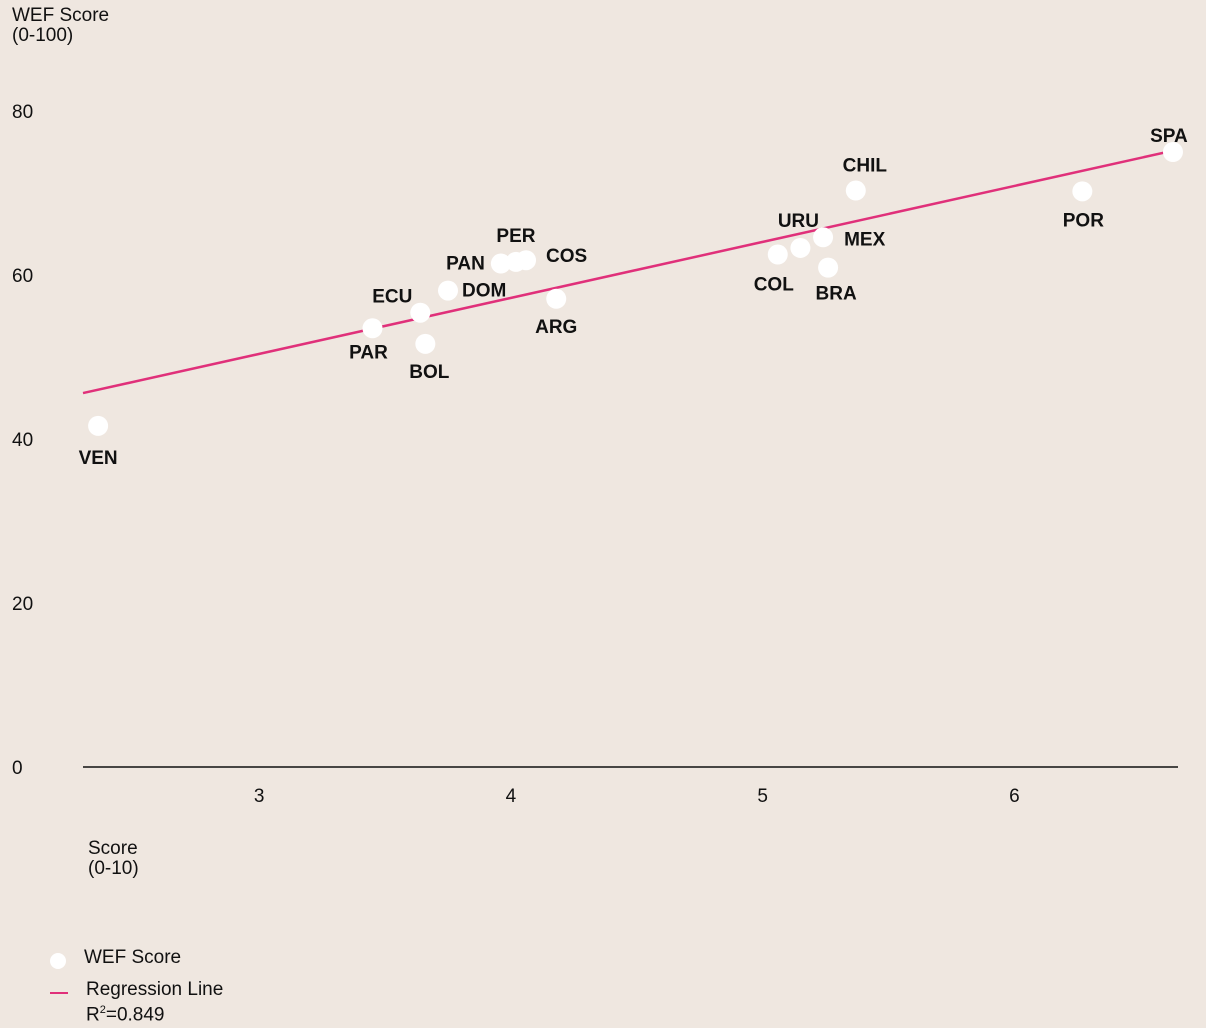 The width and height of the screenshot is (1206, 1028). What do you see at coordinates (511, 796) in the screenshot?
I see `x-tick-label: 4` at bounding box center [511, 796].